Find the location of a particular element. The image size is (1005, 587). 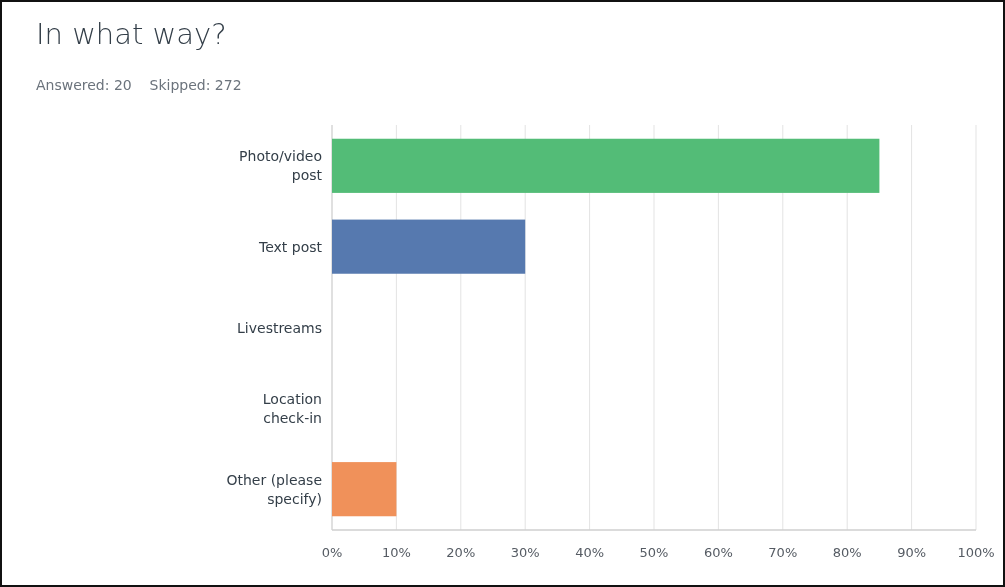

y-tick-label: Photo/video post is located at coordinates (281, 166).